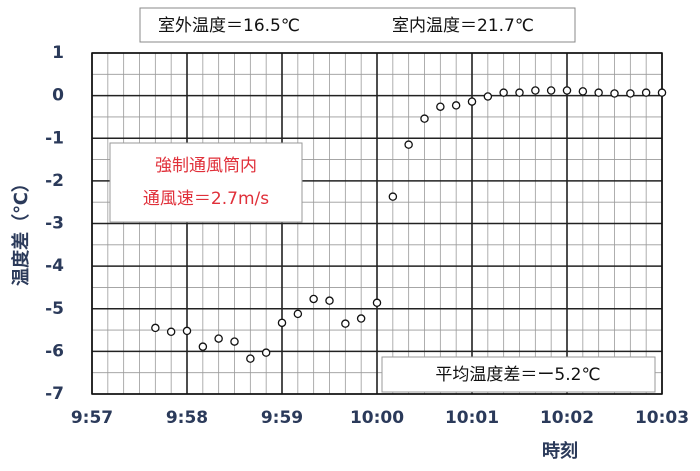 The image size is (700, 471). I want to click on y-tick-label: -2, so click(54, 181).